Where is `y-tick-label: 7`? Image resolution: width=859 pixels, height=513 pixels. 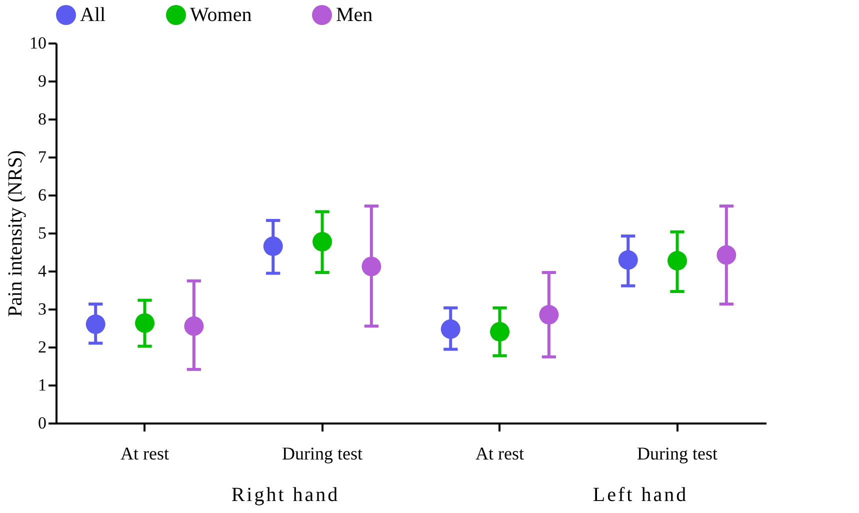 y-tick-label: 7 is located at coordinates (42, 157).